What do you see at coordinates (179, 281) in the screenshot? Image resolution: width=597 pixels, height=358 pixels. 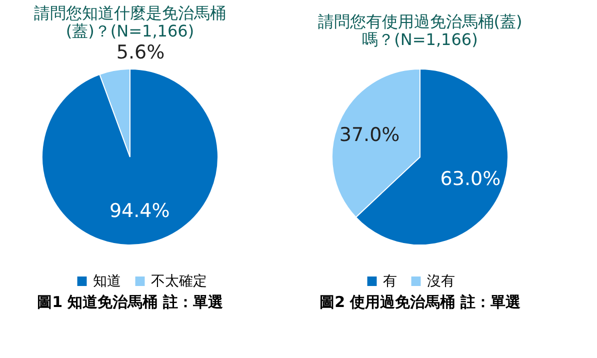 I see `legend-label: 不太確定` at bounding box center [179, 281].